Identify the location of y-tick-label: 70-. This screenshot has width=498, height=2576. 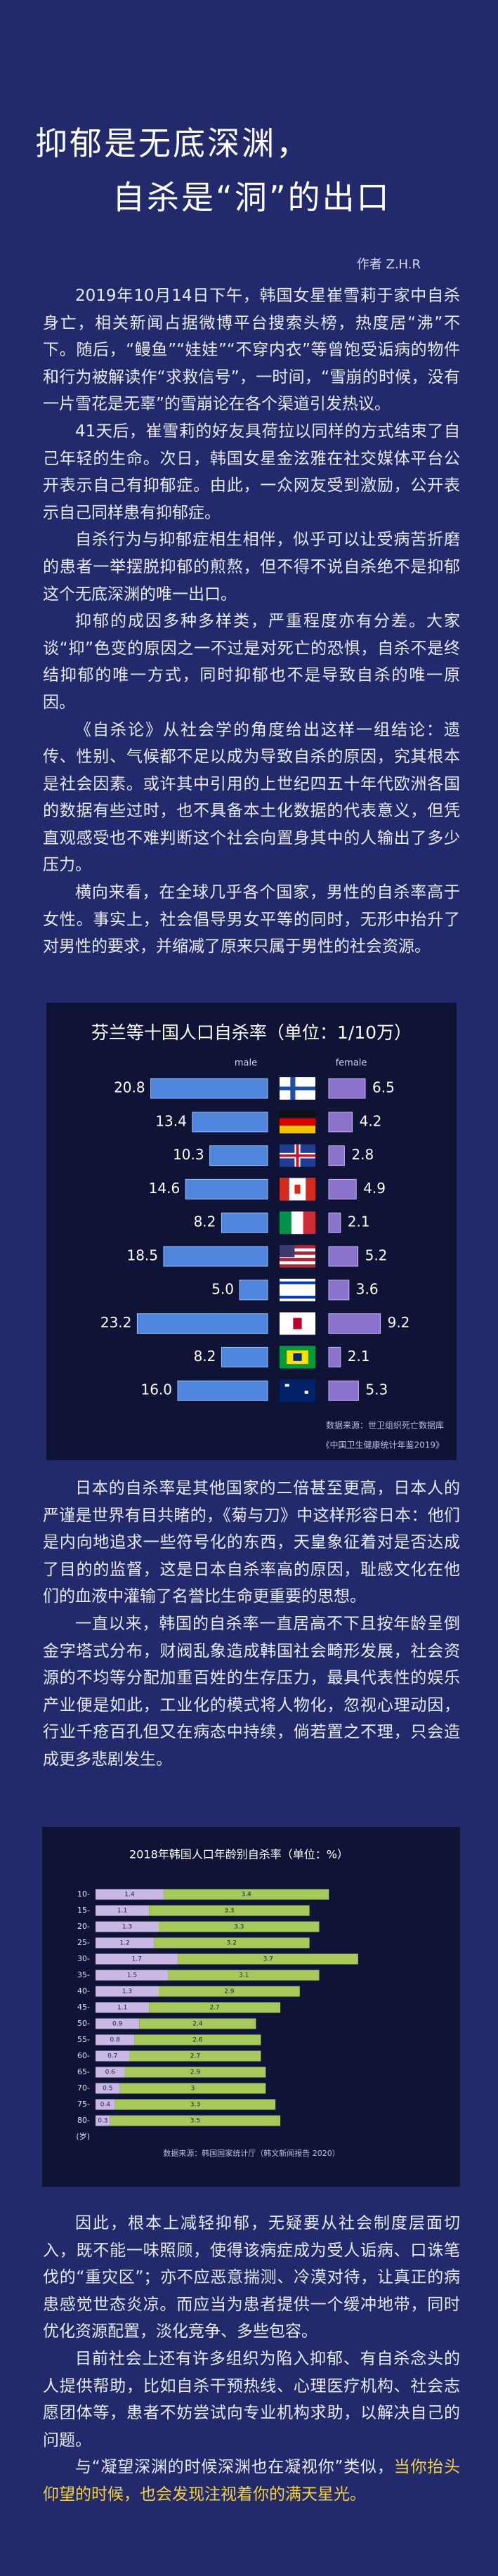
(83, 2088).